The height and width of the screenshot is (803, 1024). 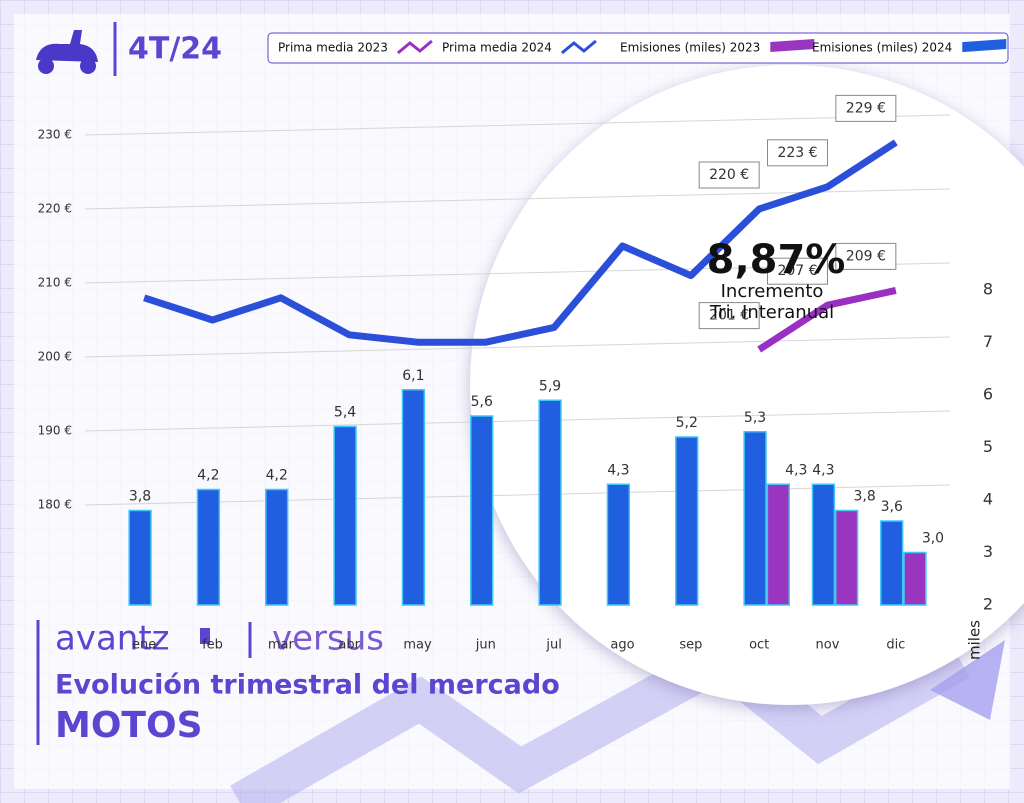 What do you see at coordinates (55, 135) in the screenshot?
I see `y-tick-label: 230 €` at bounding box center [55, 135].